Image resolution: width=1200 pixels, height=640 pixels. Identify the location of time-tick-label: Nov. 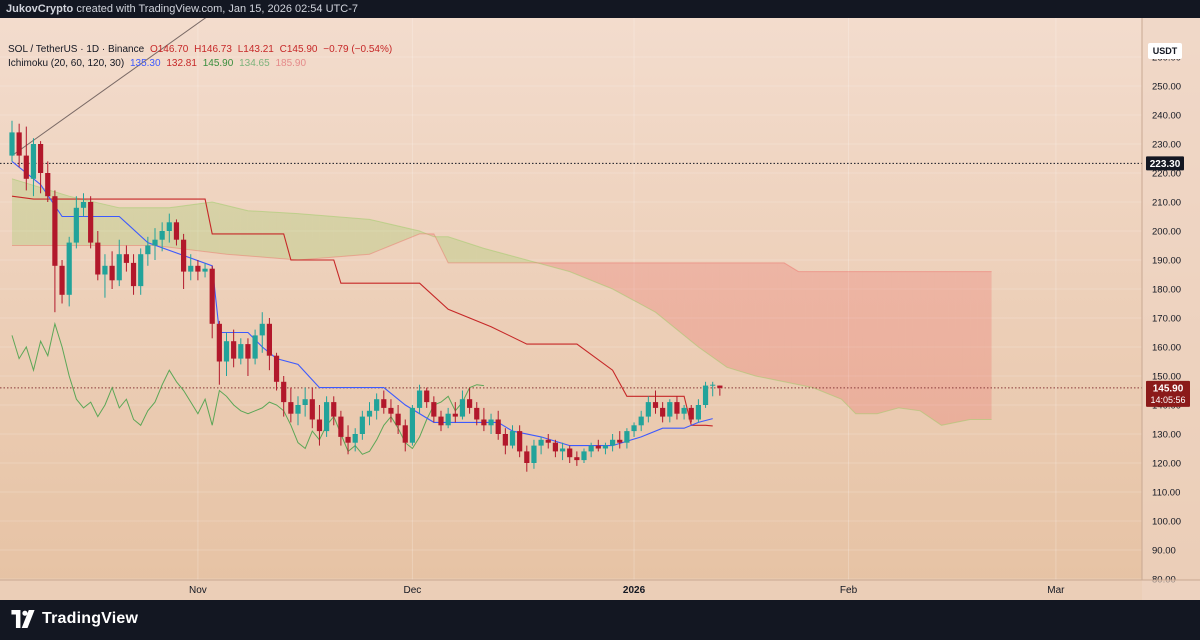
(198, 590).